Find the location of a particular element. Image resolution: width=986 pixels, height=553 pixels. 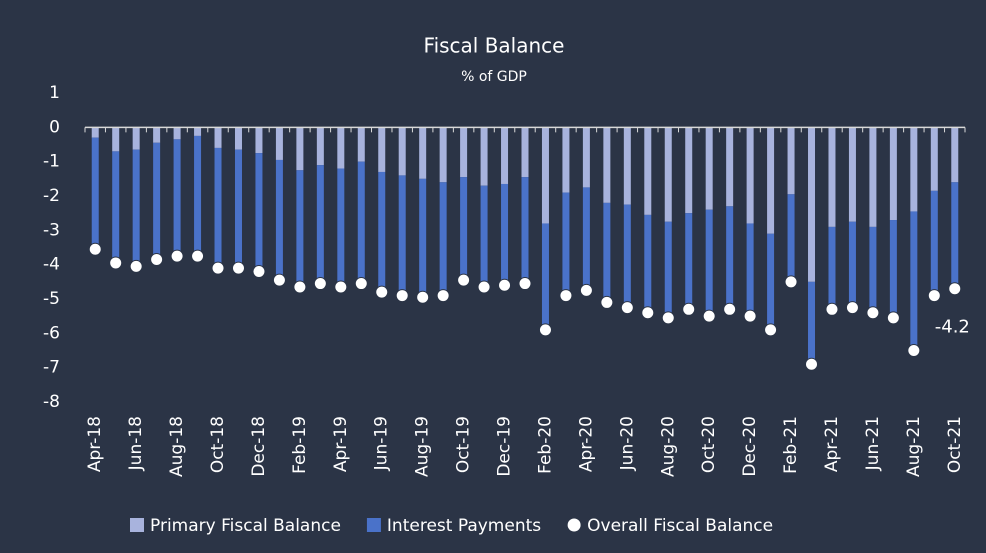

x-tick-label: Jun-19 is located at coordinates (382, 443).